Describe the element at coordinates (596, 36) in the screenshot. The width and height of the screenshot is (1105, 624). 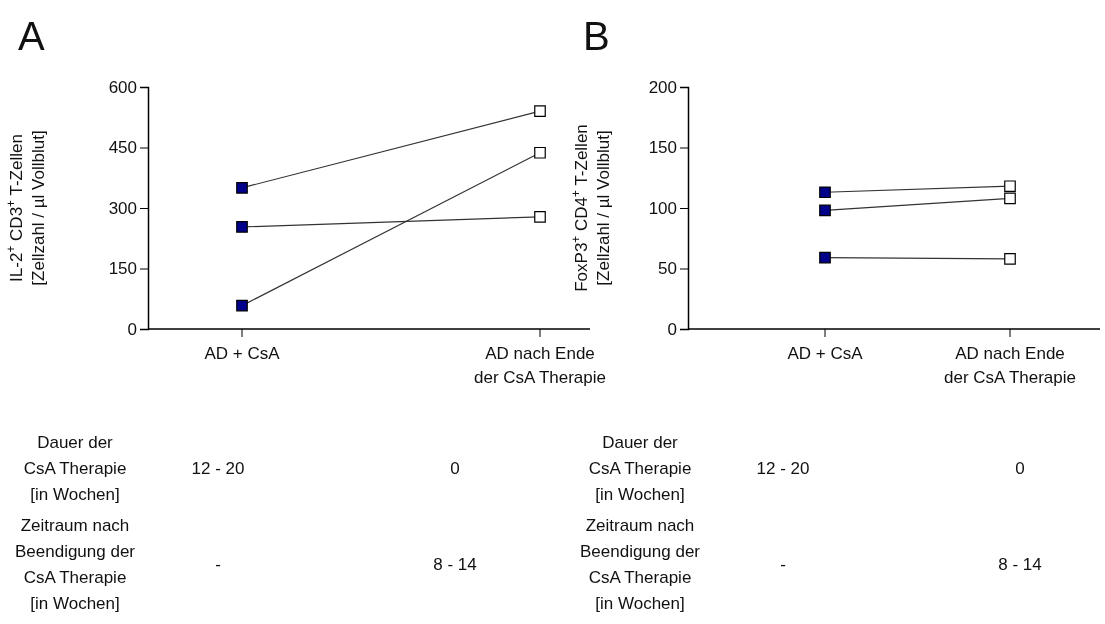
I see `chart-title: B` at that location.